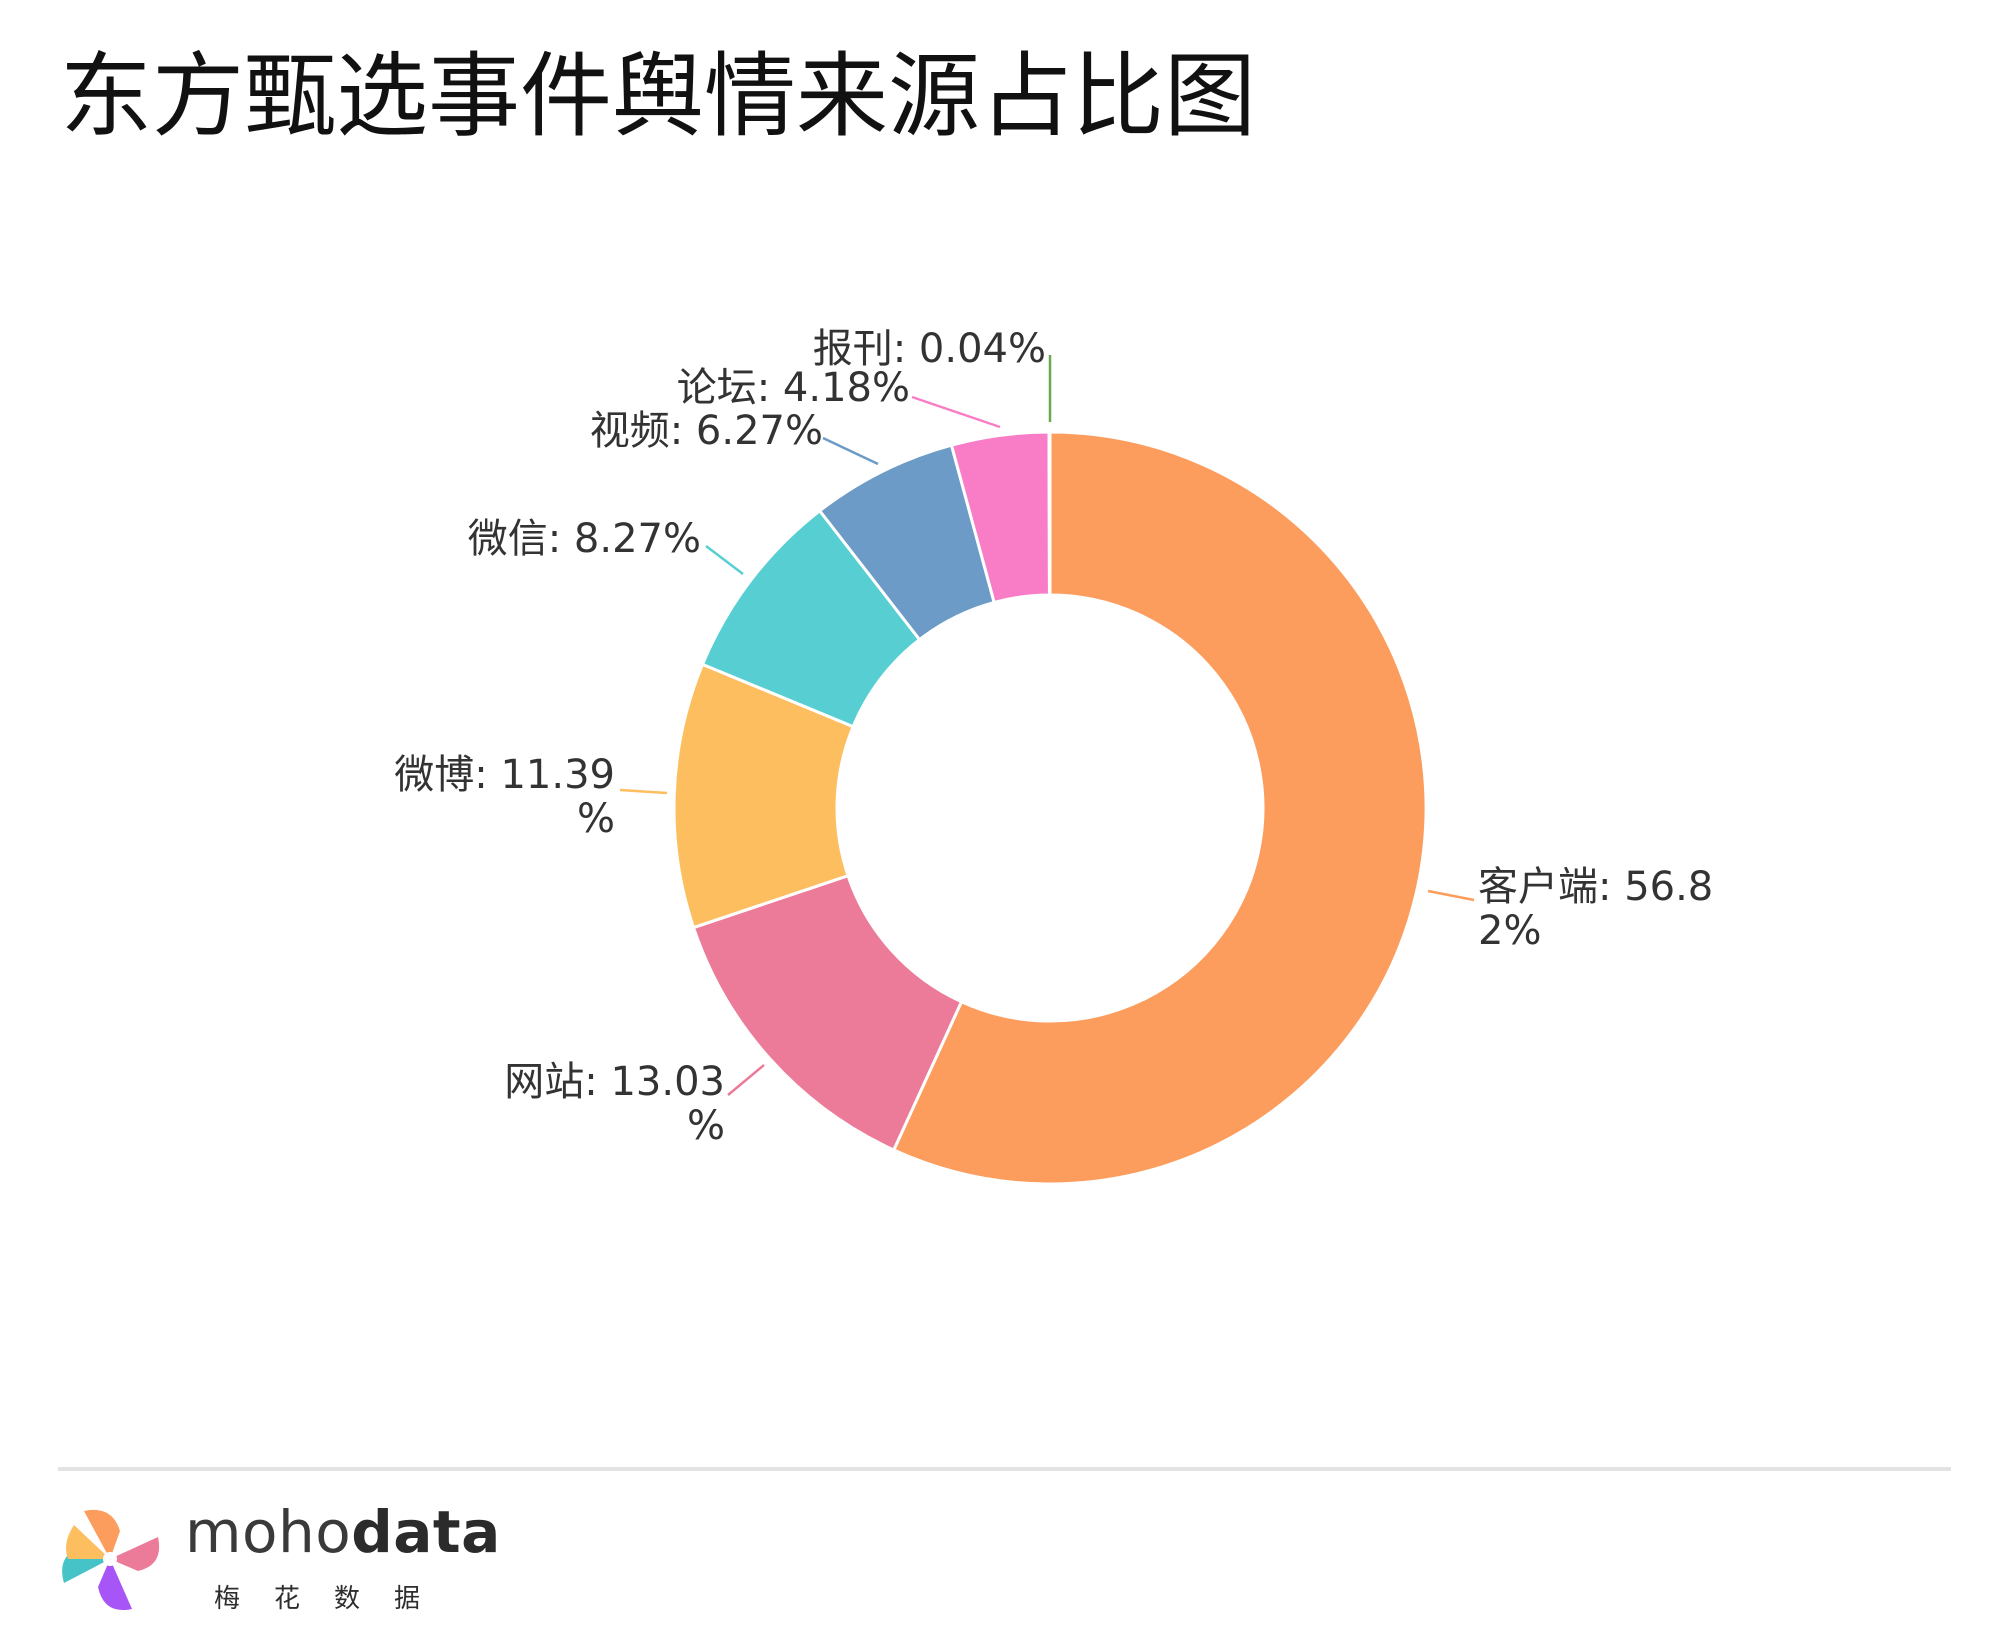 This screenshot has width=2000, height=1646. I want to click on slice-报刊, so click(1049, 513).